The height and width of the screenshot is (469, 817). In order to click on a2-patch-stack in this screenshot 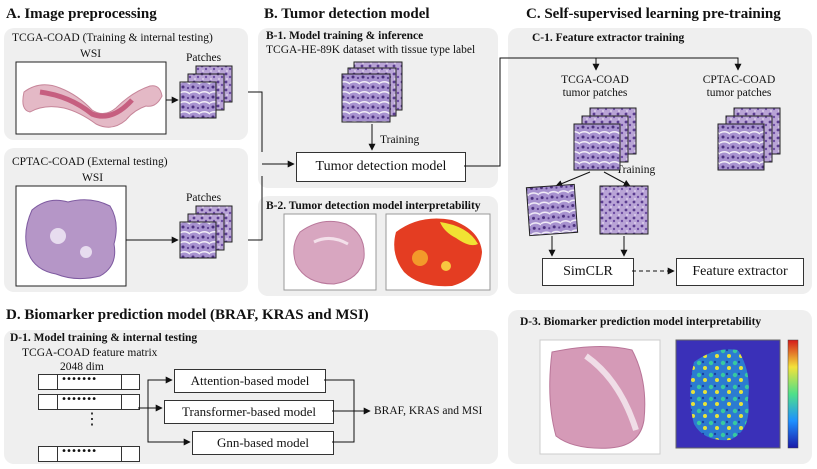, I will do `click(206, 232)`.